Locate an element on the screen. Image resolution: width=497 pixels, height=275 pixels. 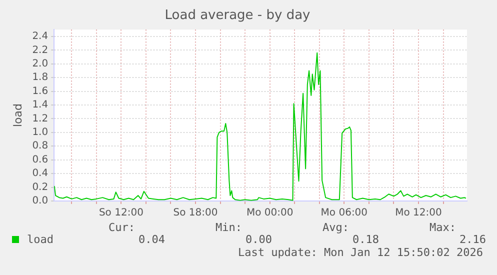
x-tick-label: So 12:00 is located at coordinates (121, 213).